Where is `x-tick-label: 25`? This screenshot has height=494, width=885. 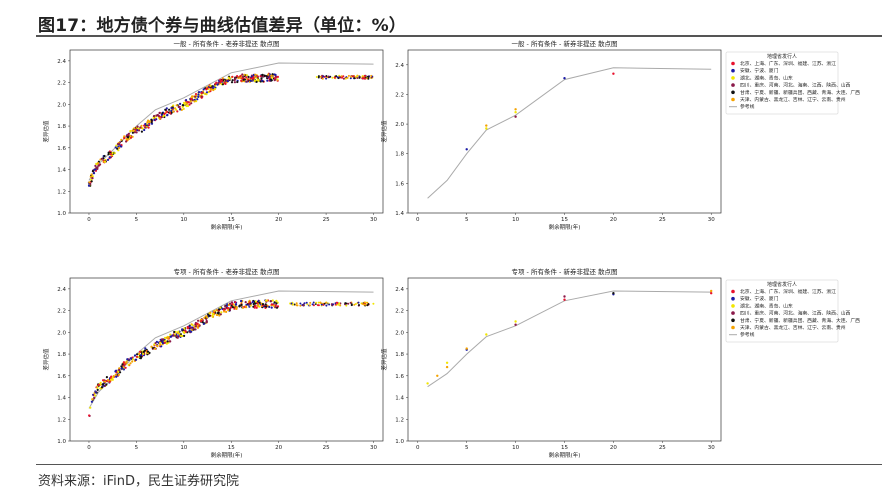 x-tick-label: 25 is located at coordinates (662, 448).